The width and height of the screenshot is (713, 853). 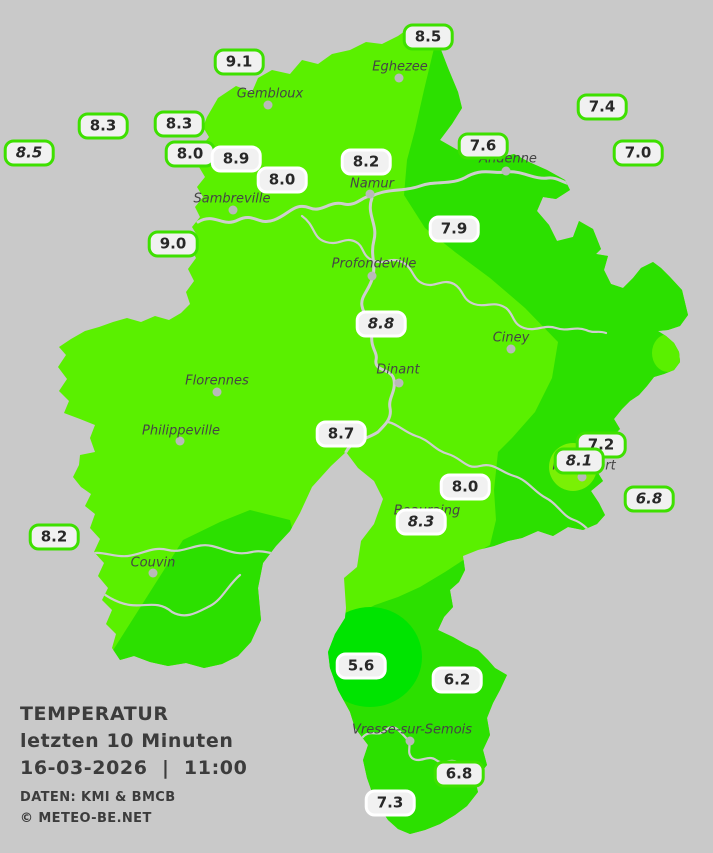 What do you see at coordinates (457, 680) in the screenshot?
I see `station-badge: 6.2` at bounding box center [457, 680].